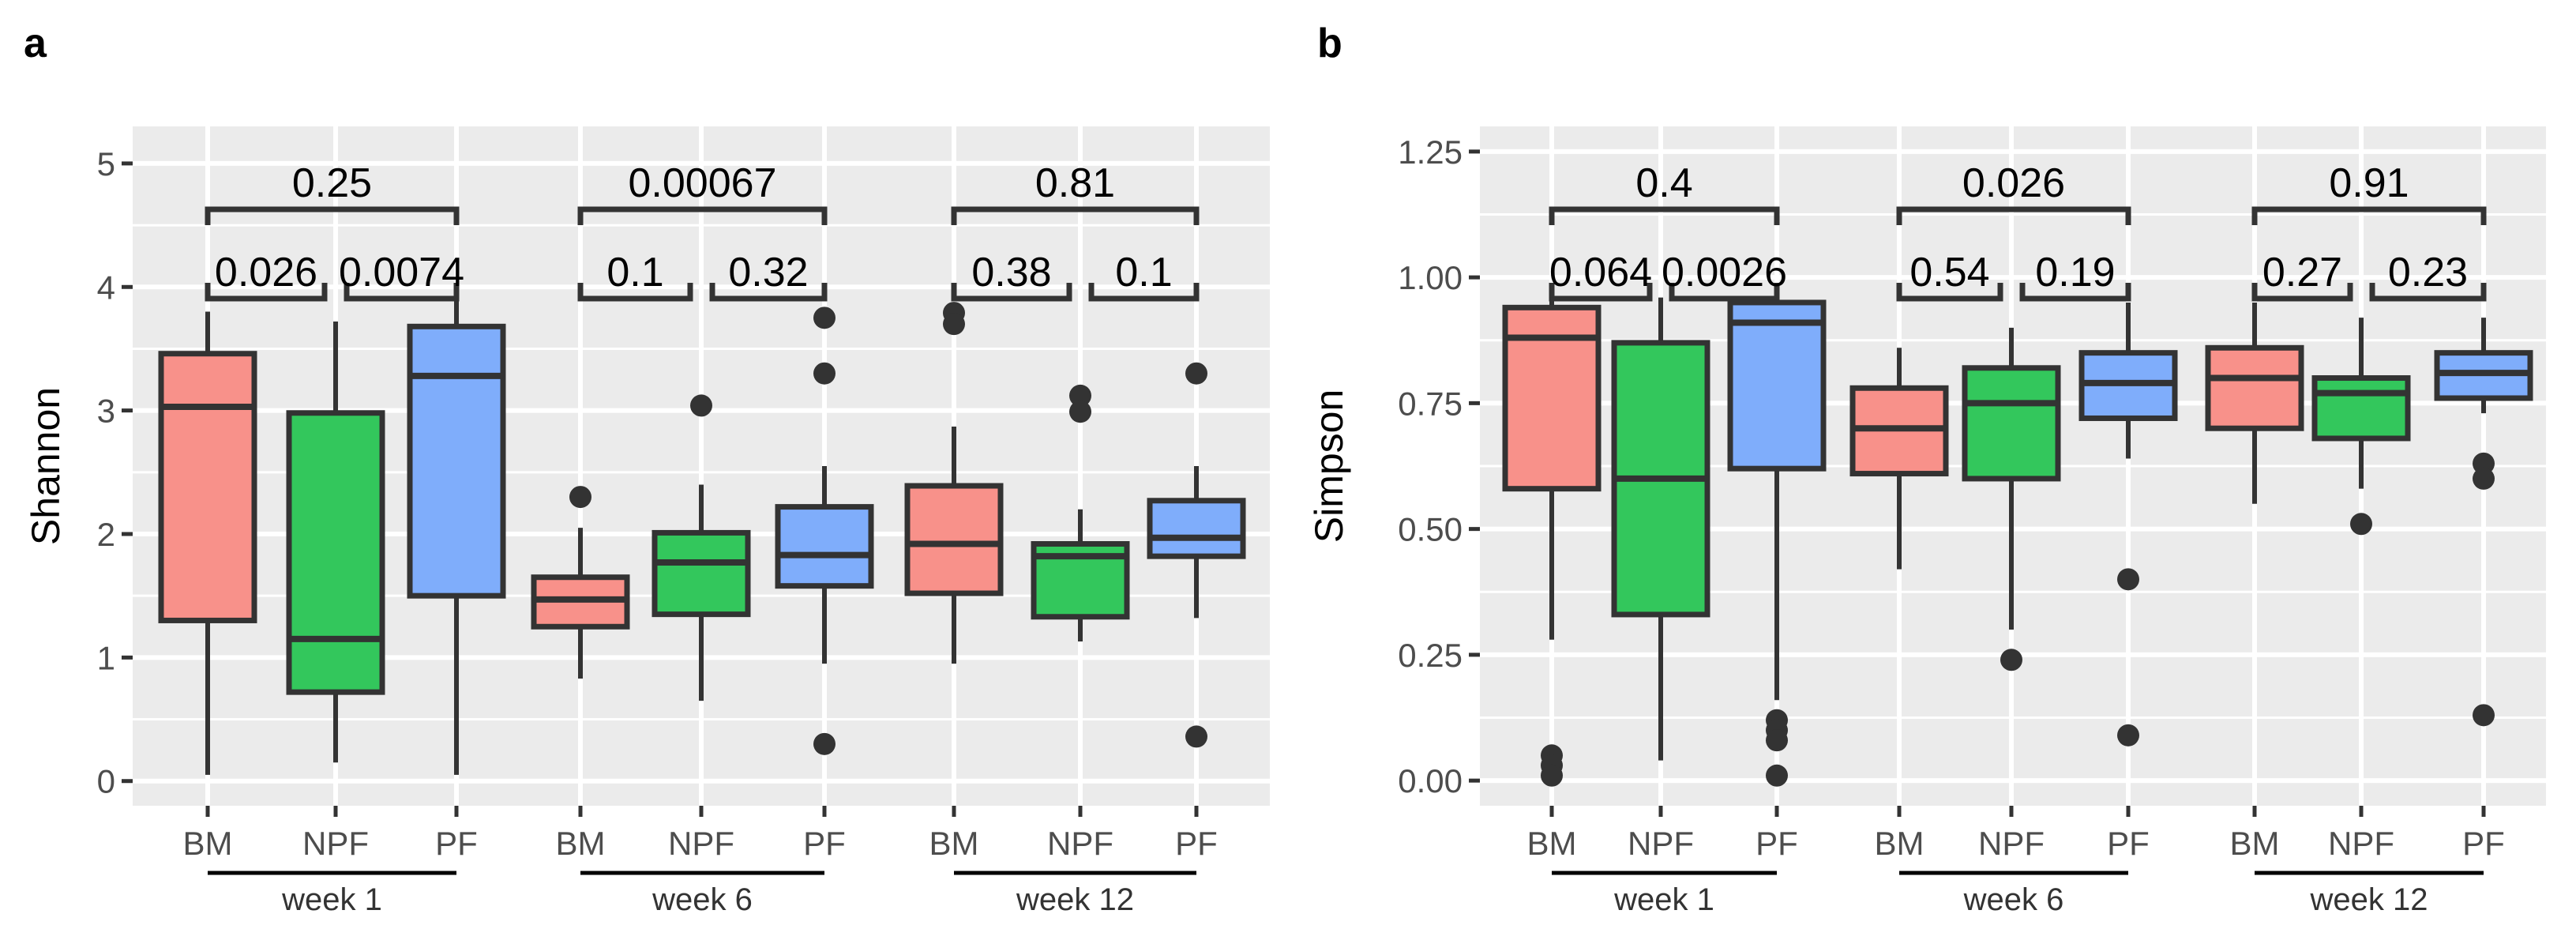 This screenshot has width=2576, height=944. What do you see at coordinates (106, 534) in the screenshot?
I see `y-tick-label: 2` at bounding box center [106, 534].